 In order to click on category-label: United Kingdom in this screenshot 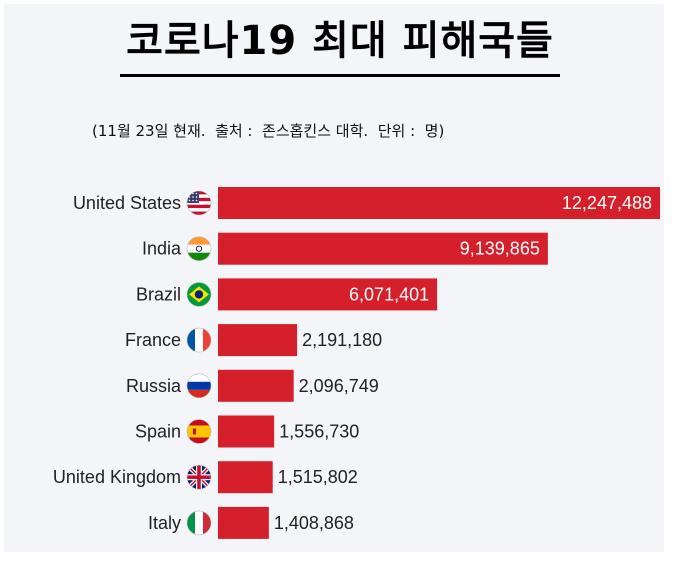, I will do `click(117, 477)`.